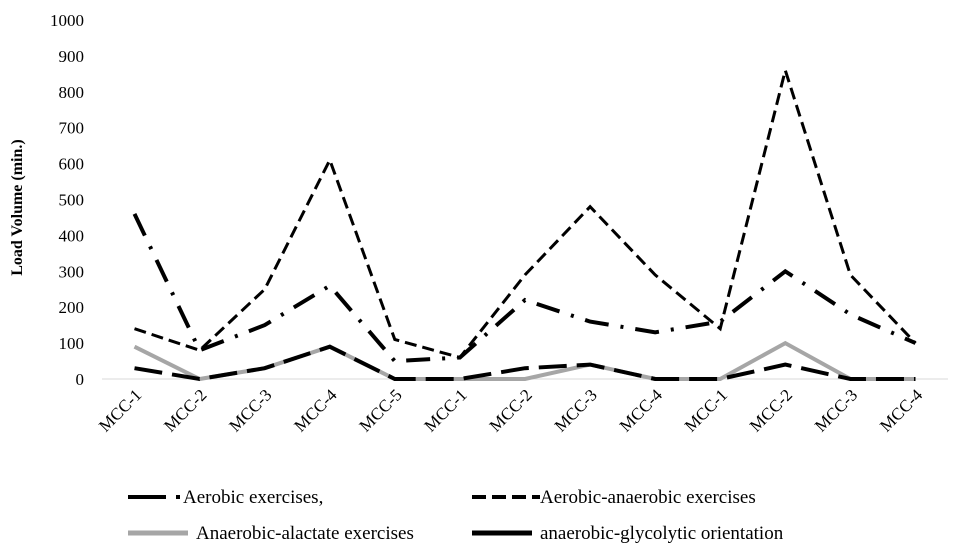 This screenshot has width=963, height=547. Describe the element at coordinates (72, 235) in the screenshot. I see `y-tick-label: 400` at that location.